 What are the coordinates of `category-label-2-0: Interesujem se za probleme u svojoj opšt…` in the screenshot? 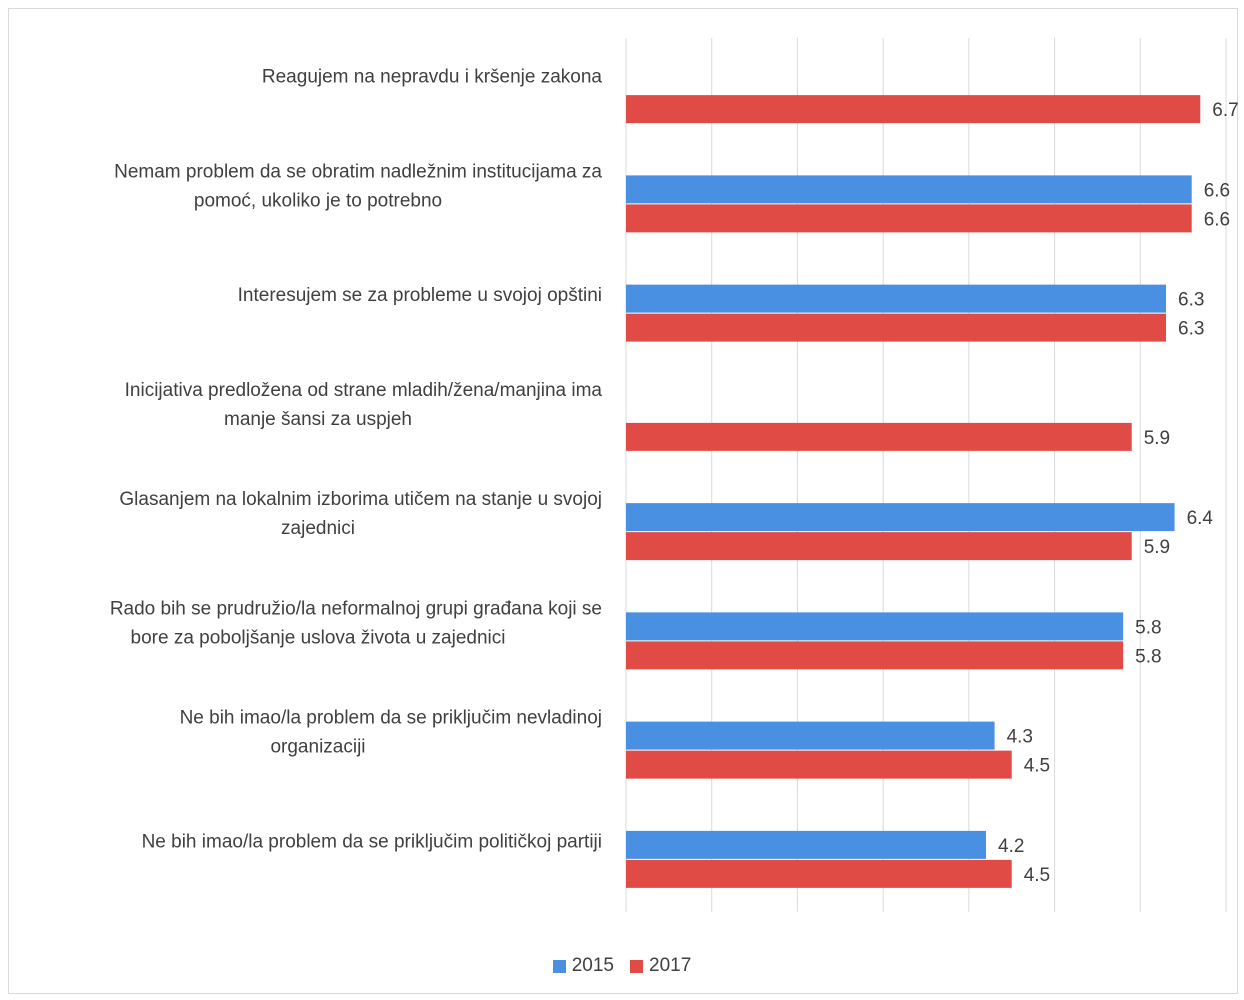 It's located at (420, 295).